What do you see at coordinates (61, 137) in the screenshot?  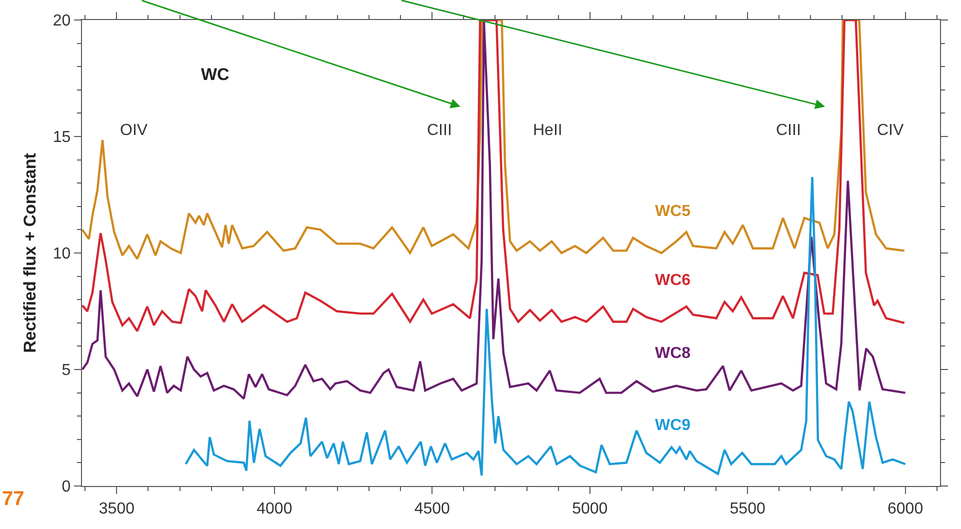 I see `y-tick-label: 15` at bounding box center [61, 137].